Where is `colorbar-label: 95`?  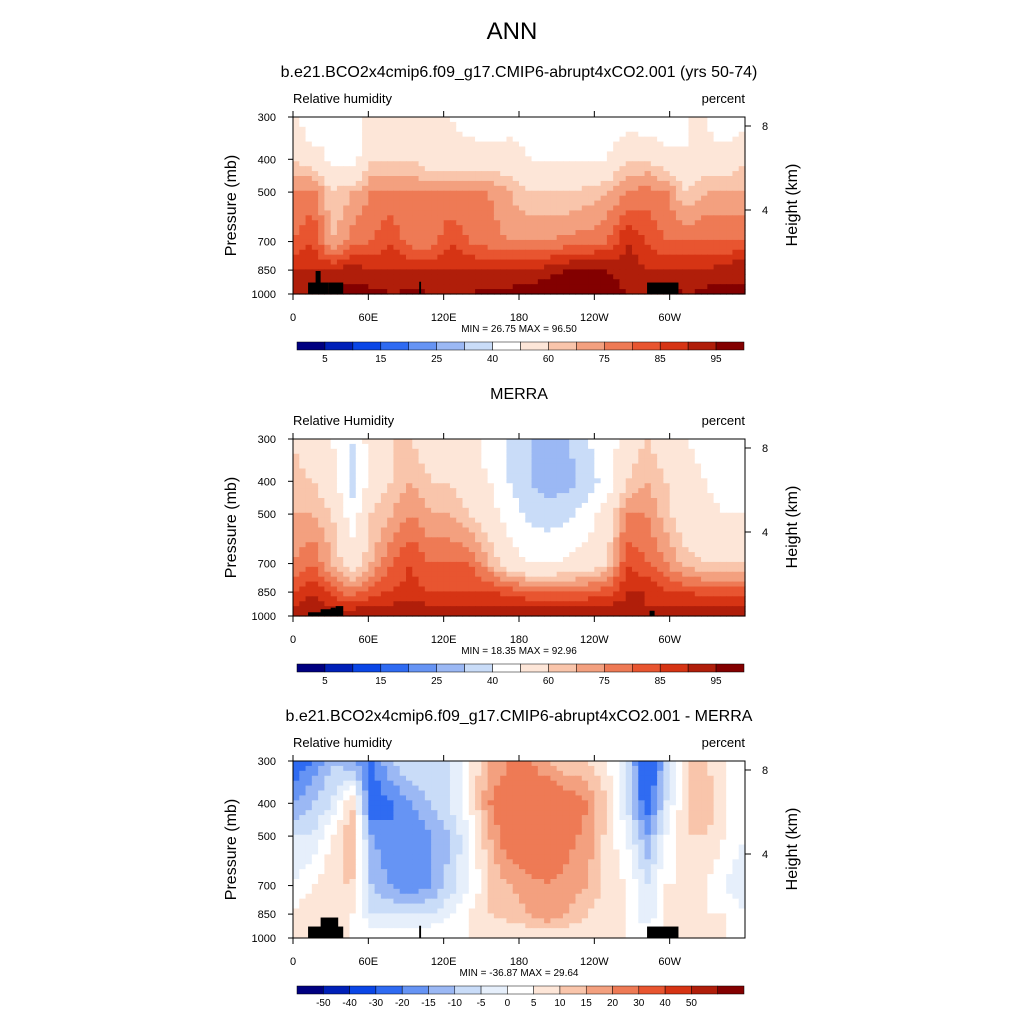
colorbar-label: 95 is located at coordinates (717, 359).